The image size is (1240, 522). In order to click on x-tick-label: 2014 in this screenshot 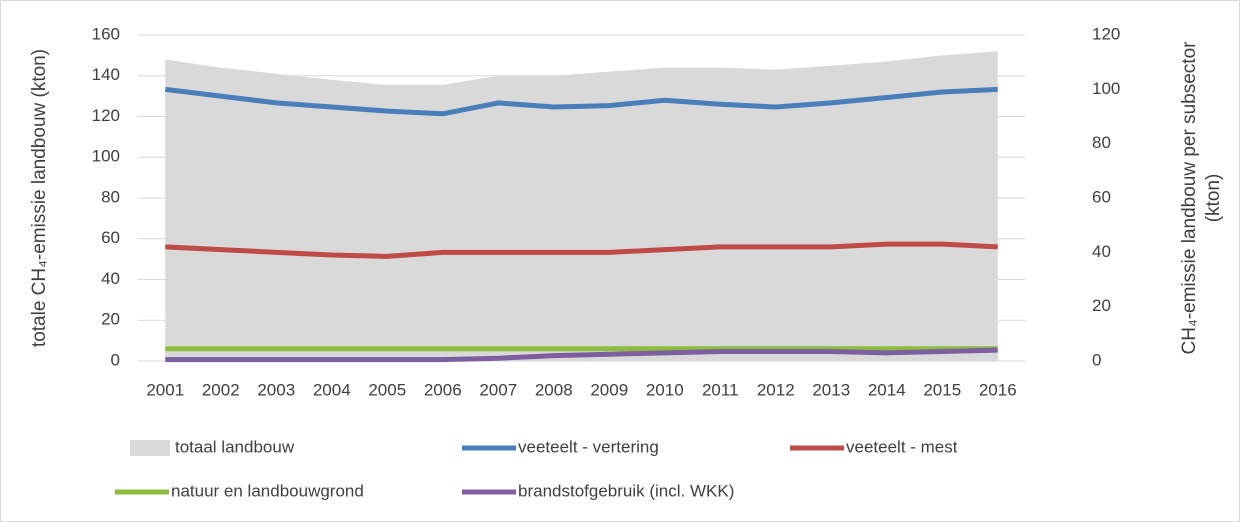, I will do `click(887, 389)`.